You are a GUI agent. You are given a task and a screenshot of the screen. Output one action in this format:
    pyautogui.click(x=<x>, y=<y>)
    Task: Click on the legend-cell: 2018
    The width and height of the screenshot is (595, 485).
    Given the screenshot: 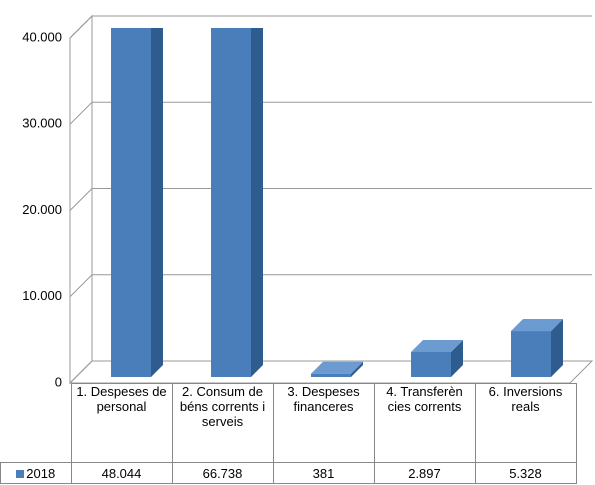 What is the action you would take?
    pyautogui.click(x=36, y=473)
    